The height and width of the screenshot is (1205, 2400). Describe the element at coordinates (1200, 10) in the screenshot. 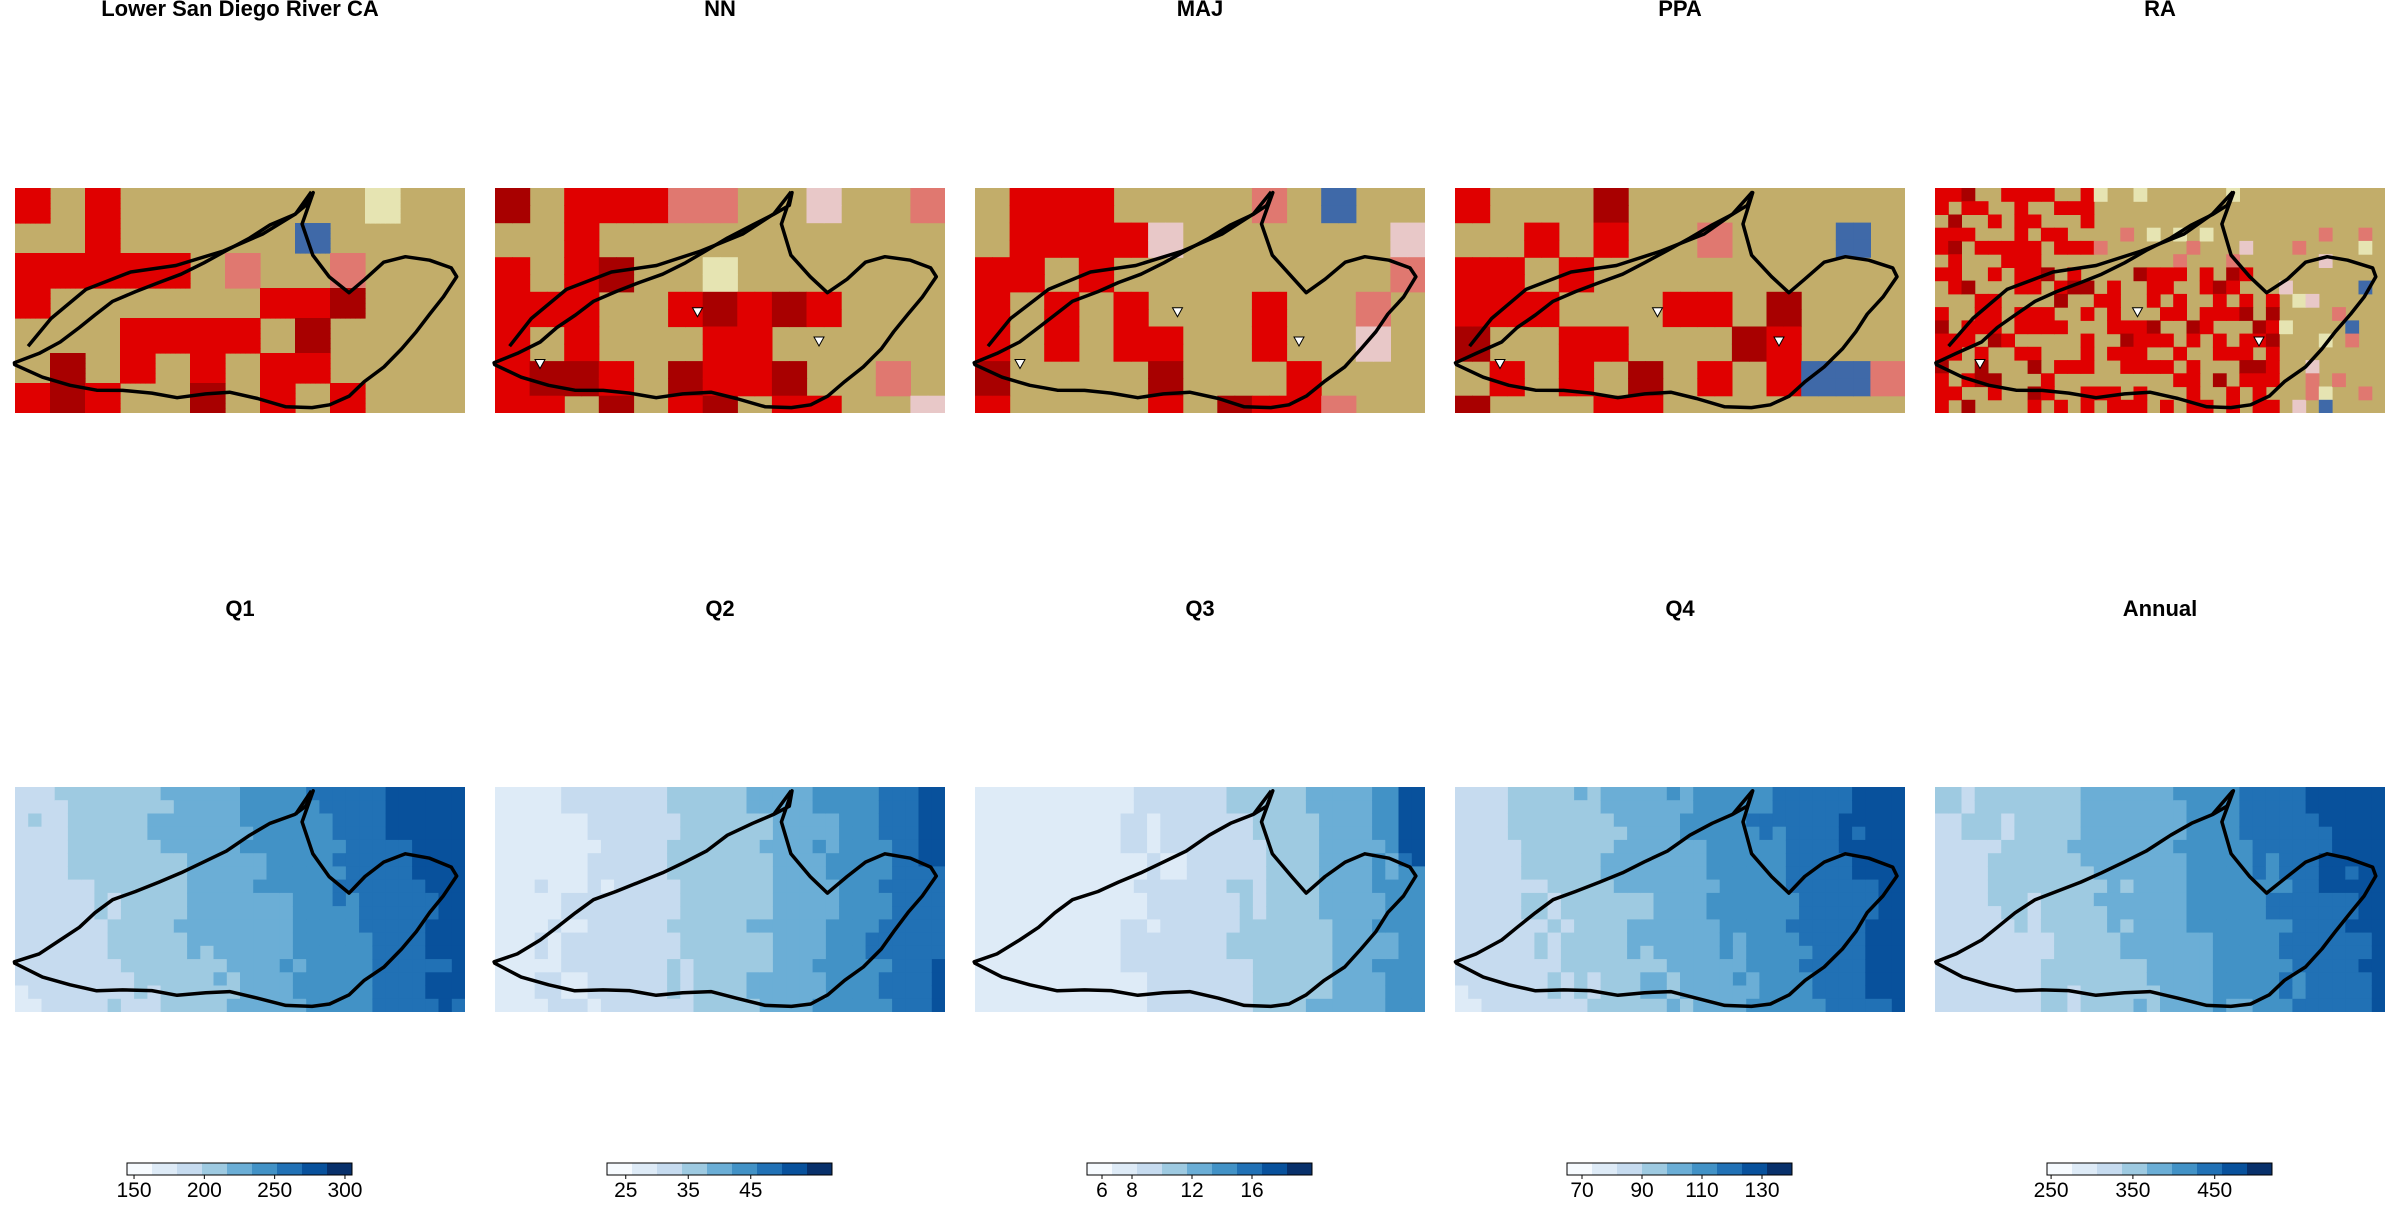

I see `panel-title: MAJ` at that location.